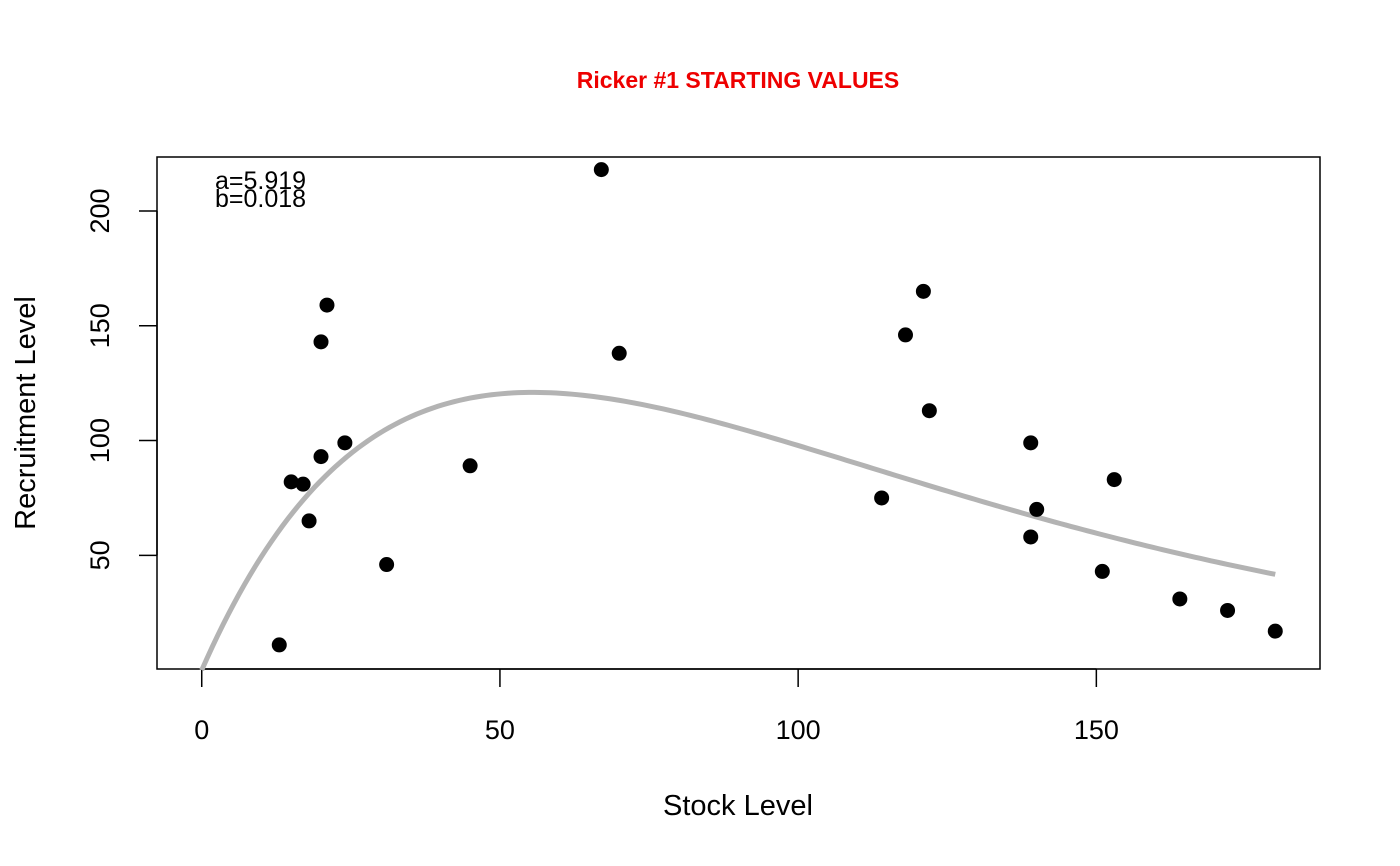 The image size is (1400, 866). What do you see at coordinates (100, 555) in the screenshot?
I see `y-tick-label: 50` at bounding box center [100, 555].